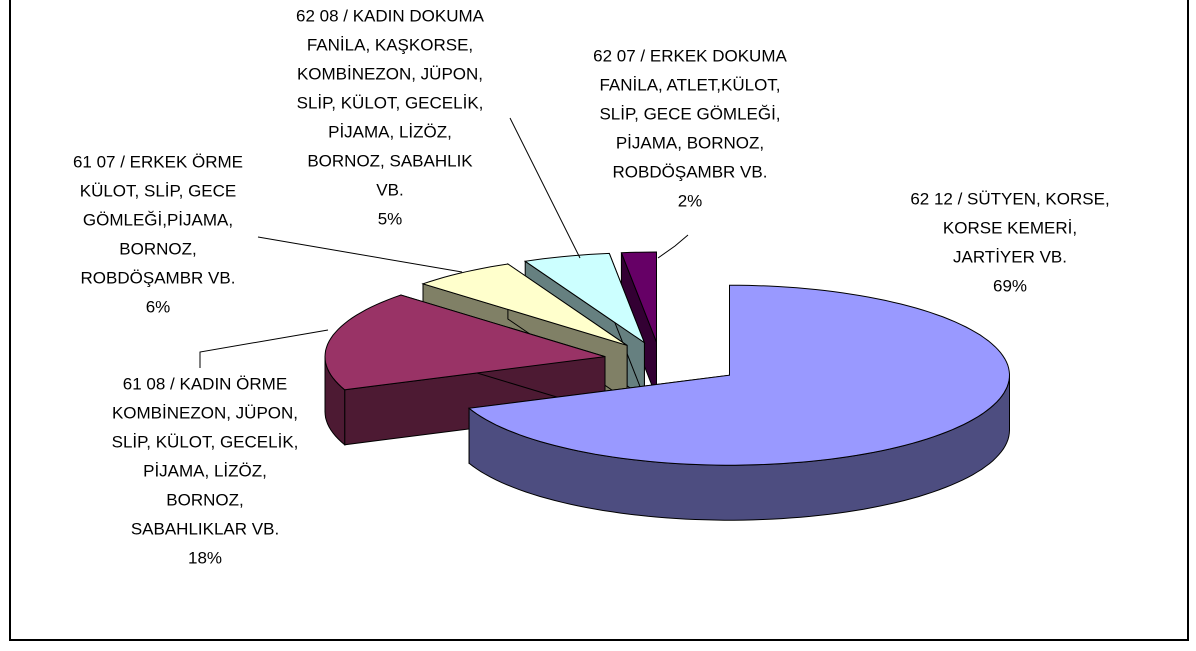  I want to click on slice-label: VB., so click(389, 189).